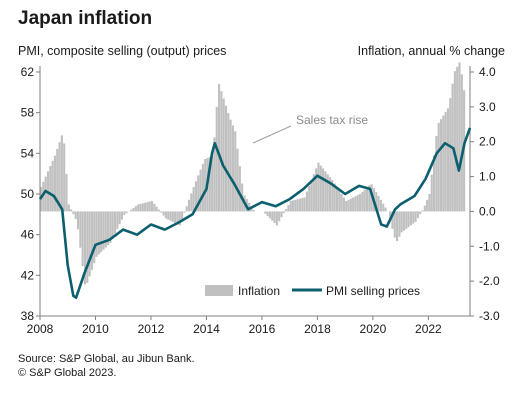 Image resolution: width=527 pixels, height=405 pixels. I want to click on left-tick-label: 54, so click(28, 153).